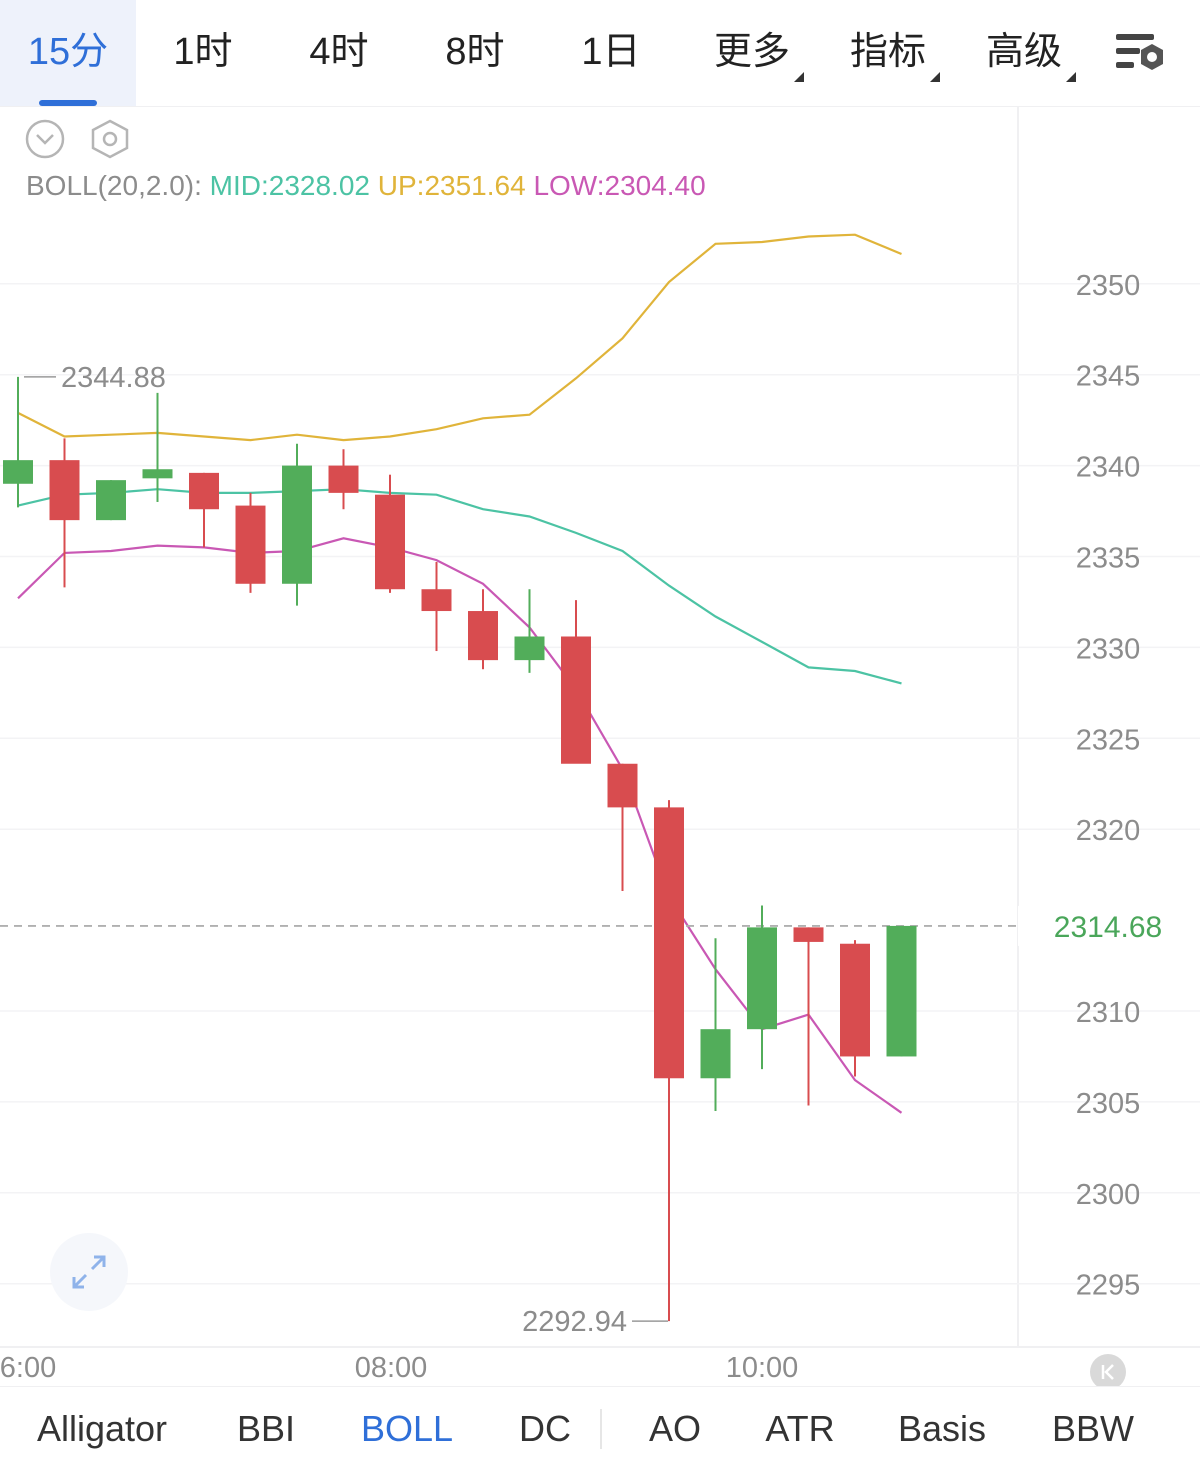 The image size is (1200, 1471). Describe the element at coordinates (1108, 831) in the screenshot. I see `y-tick-label: 2320` at that location.